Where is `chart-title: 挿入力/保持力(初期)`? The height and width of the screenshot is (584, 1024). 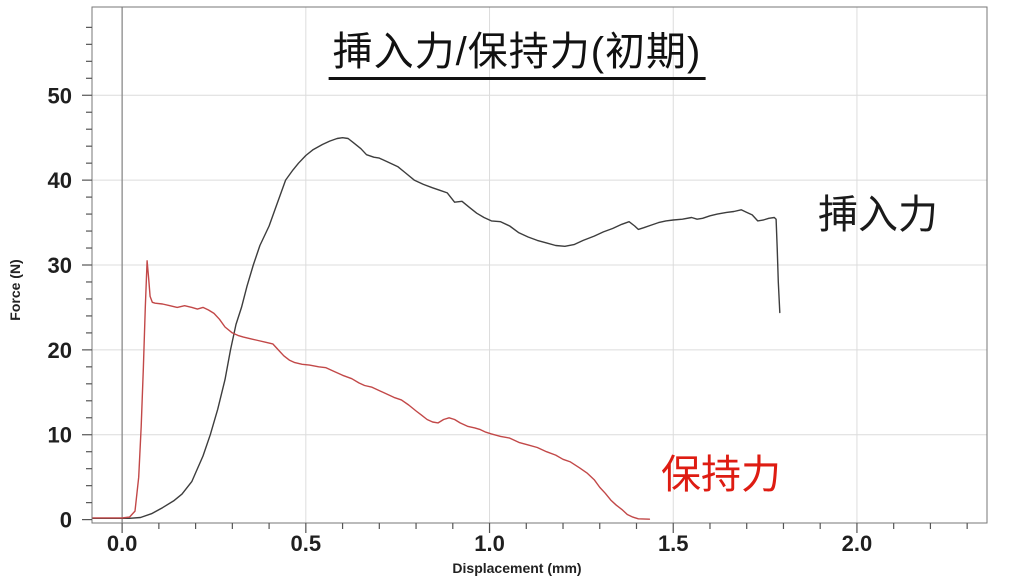
chart-title: 挿入力/保持力(初期) is located at coordinates (517, 55).